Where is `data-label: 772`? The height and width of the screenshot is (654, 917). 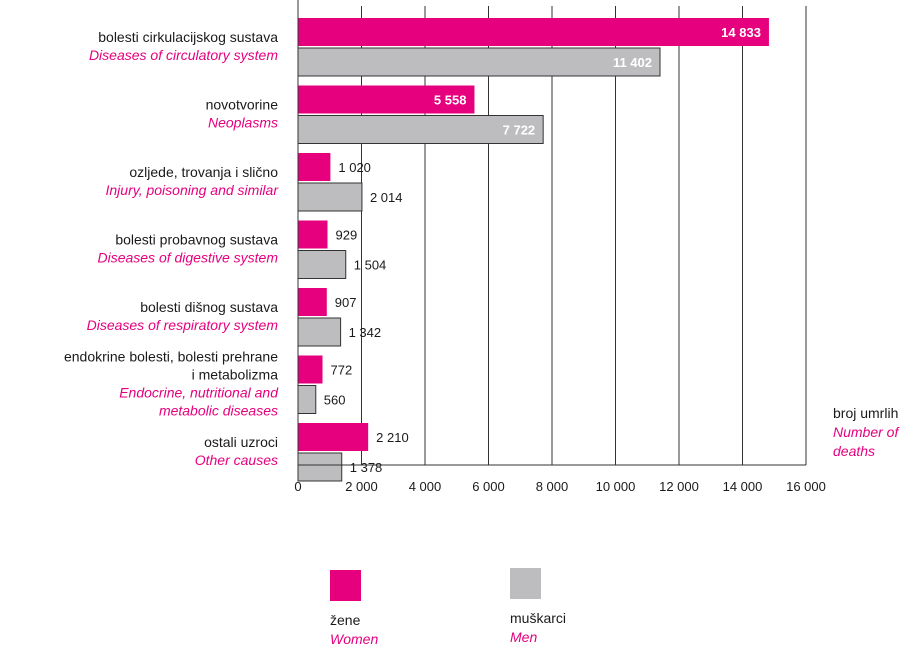
data-label: 772 is located at coordinates (342, 370).